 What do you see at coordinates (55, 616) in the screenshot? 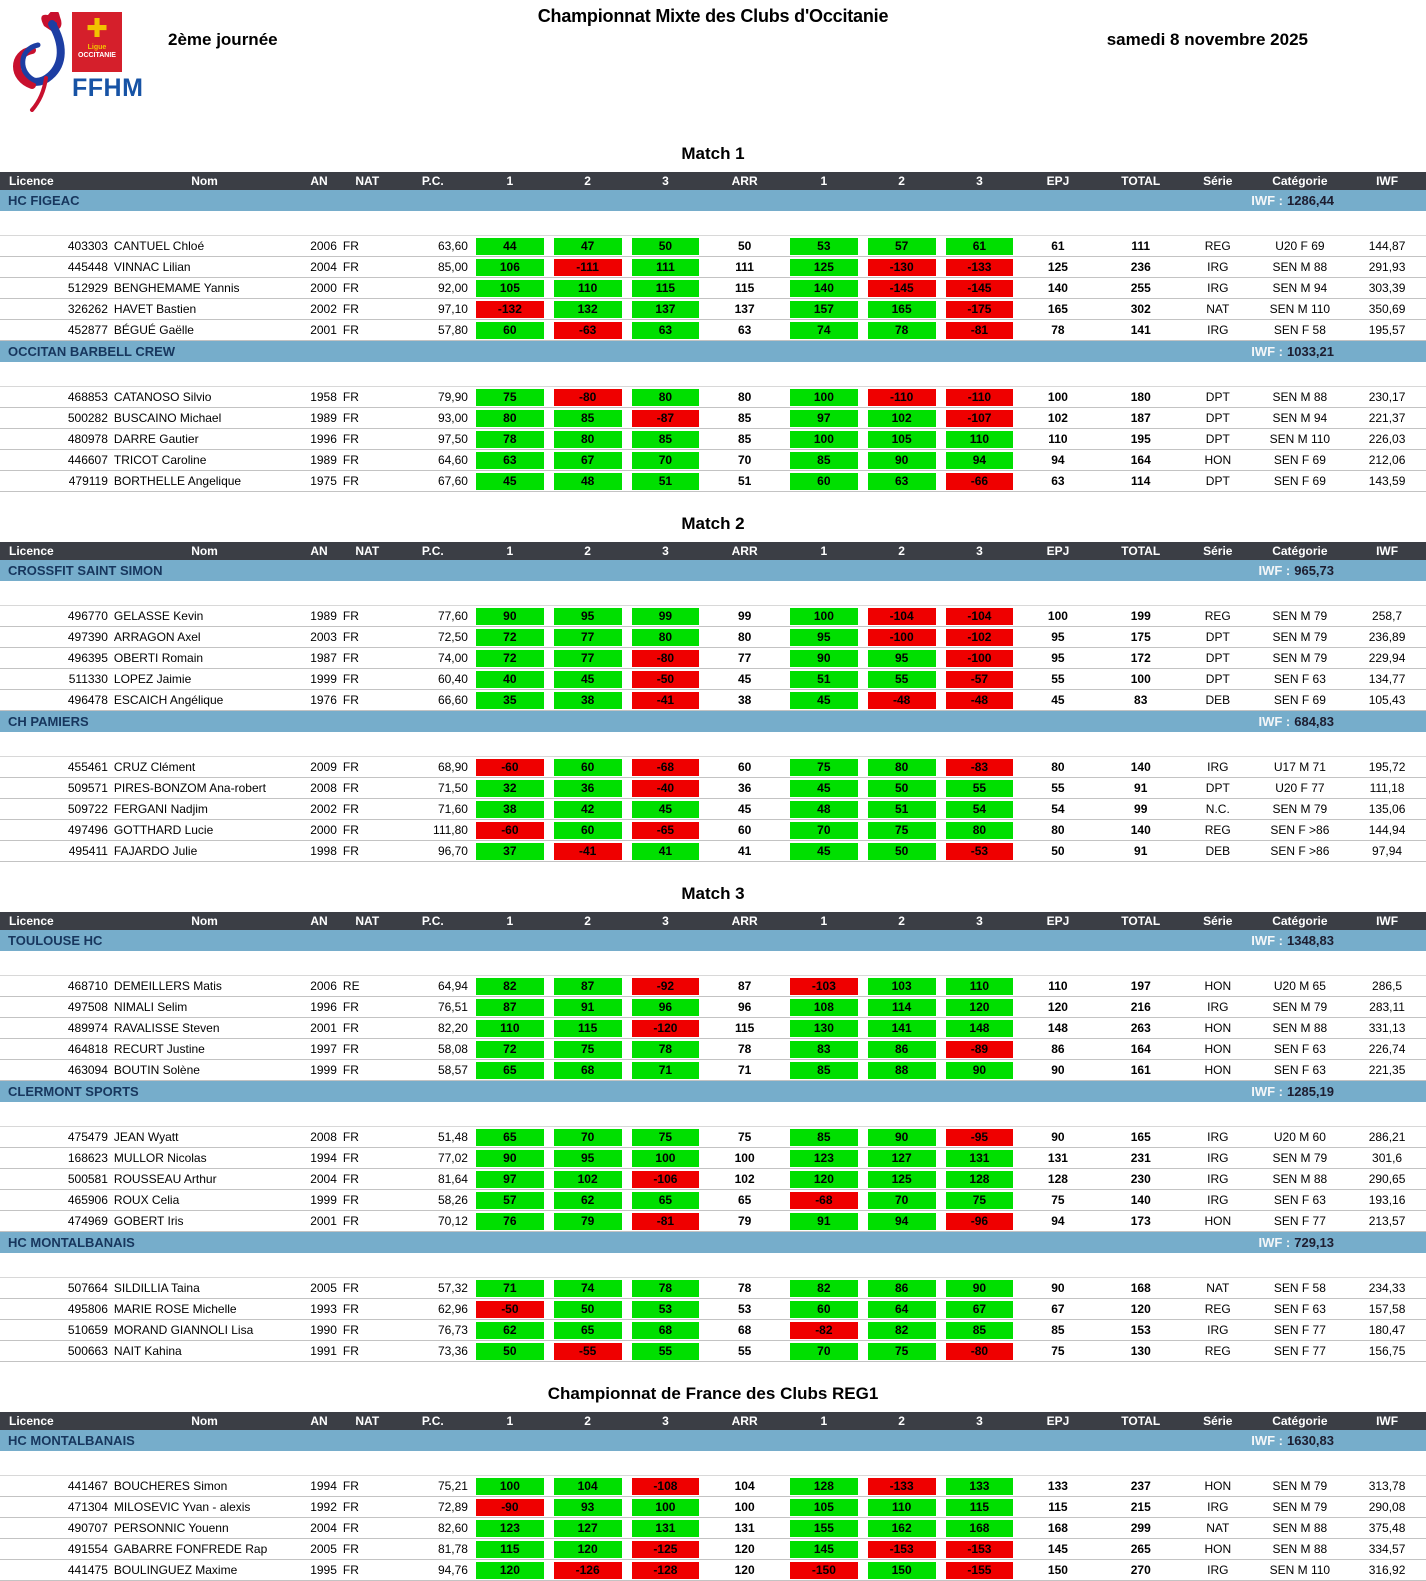
I see `cell-licence: 496770` at bounding box center [55, 616].